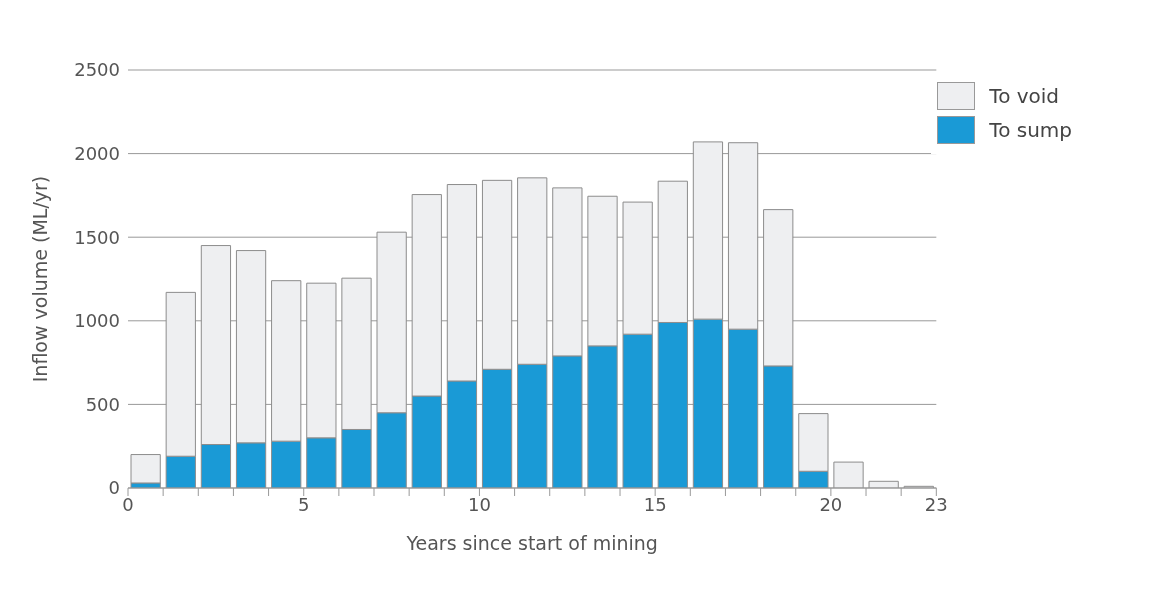 The height and width of the screenshot is (604, 1174). I want to click on x-tick-label: 10, so click(479, 504).